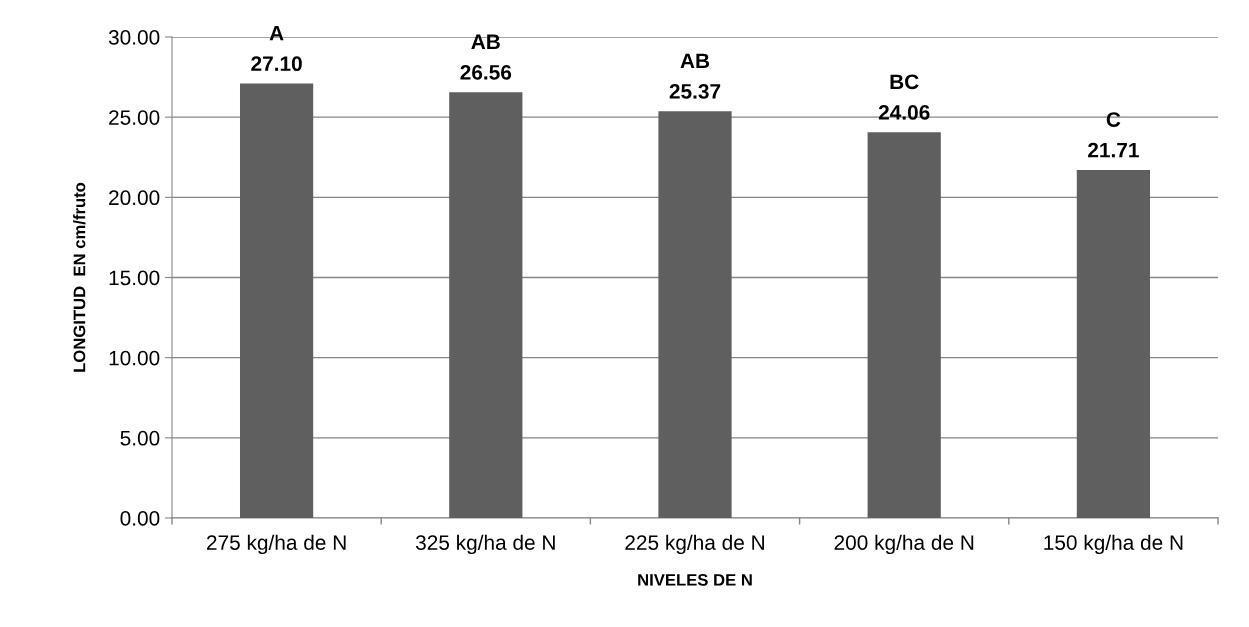 This screenshot has height=627, width=1249. Describe the element at coordinates (276, 33) in the screenshot. I see `annotation: A` at that location.